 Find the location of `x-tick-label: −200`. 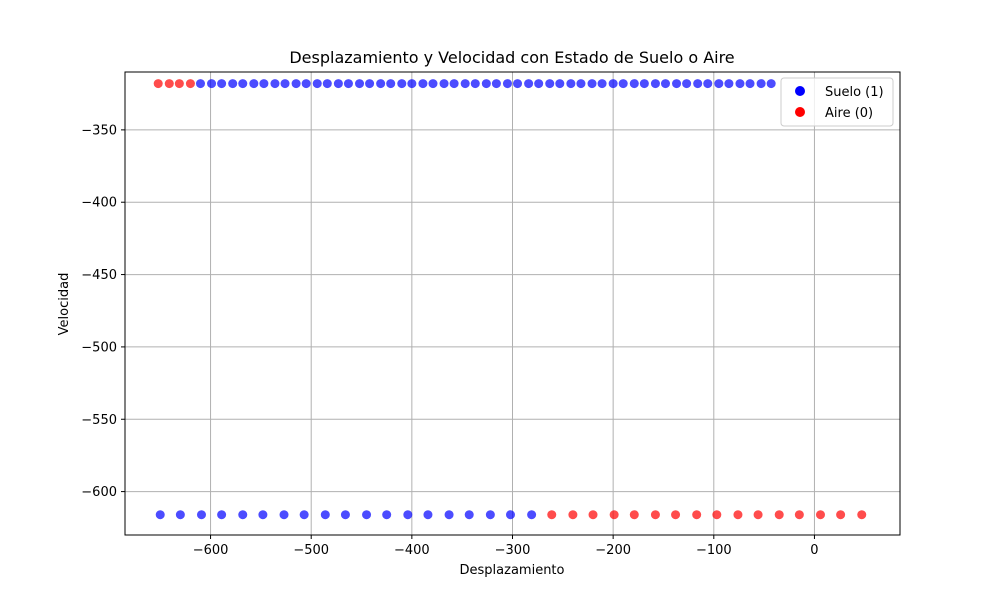

x-tick-label: −200 is located at coordinates (613, 550).